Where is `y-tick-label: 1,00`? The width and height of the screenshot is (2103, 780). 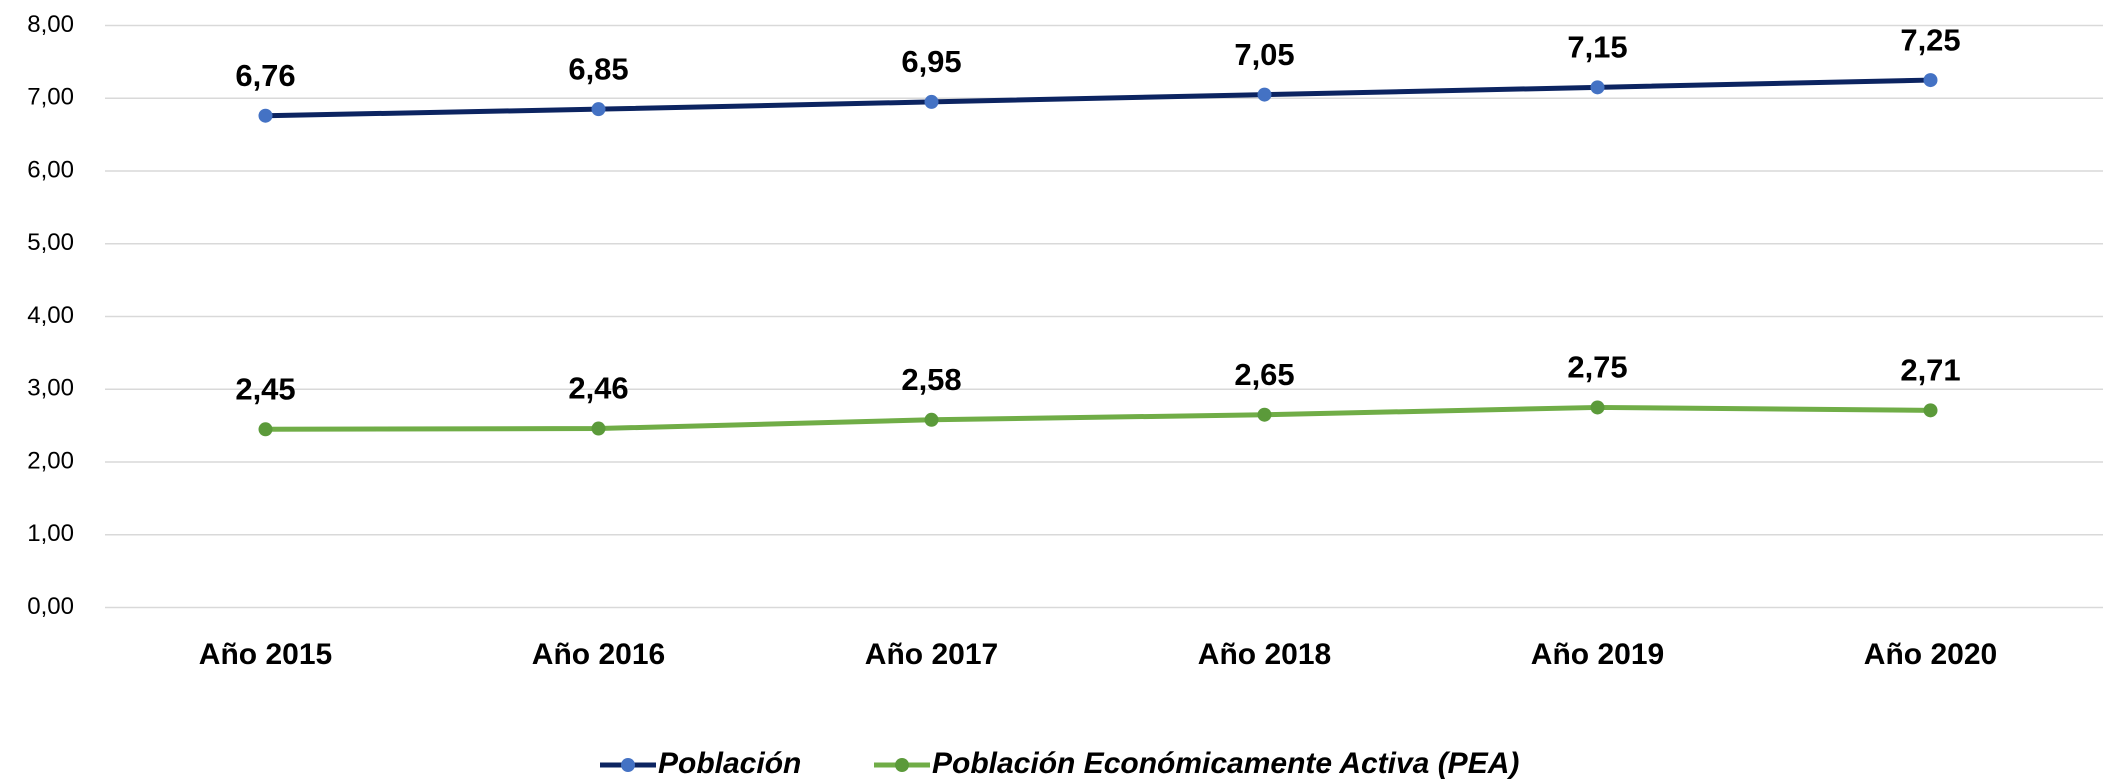
y-tick-label: 1,00 is located at coordinates (50, 533).